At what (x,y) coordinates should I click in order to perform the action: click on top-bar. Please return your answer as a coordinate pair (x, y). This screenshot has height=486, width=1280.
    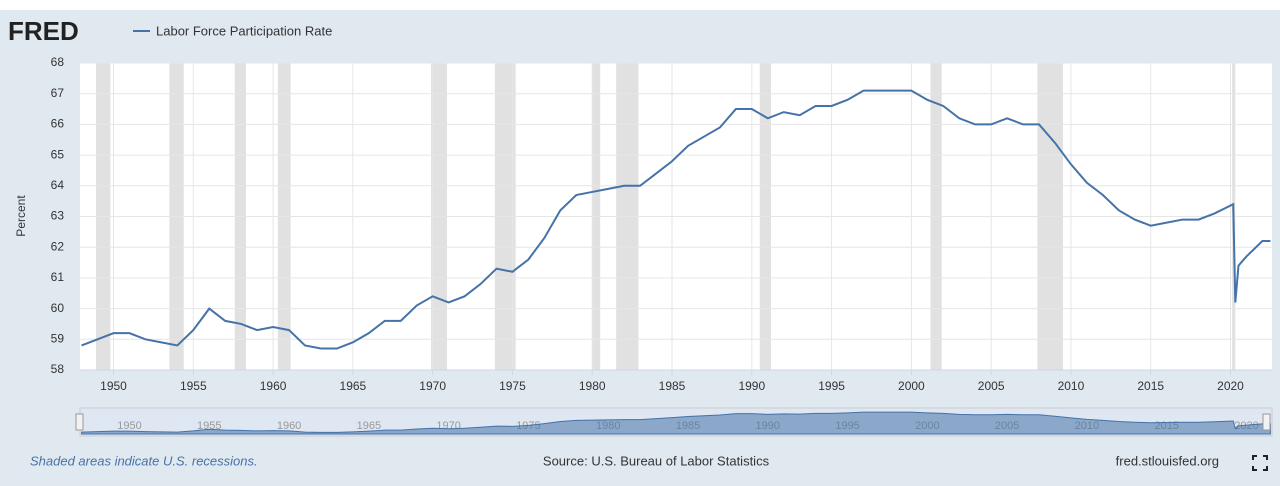
    Looking at the image, I should click on (640, 5).